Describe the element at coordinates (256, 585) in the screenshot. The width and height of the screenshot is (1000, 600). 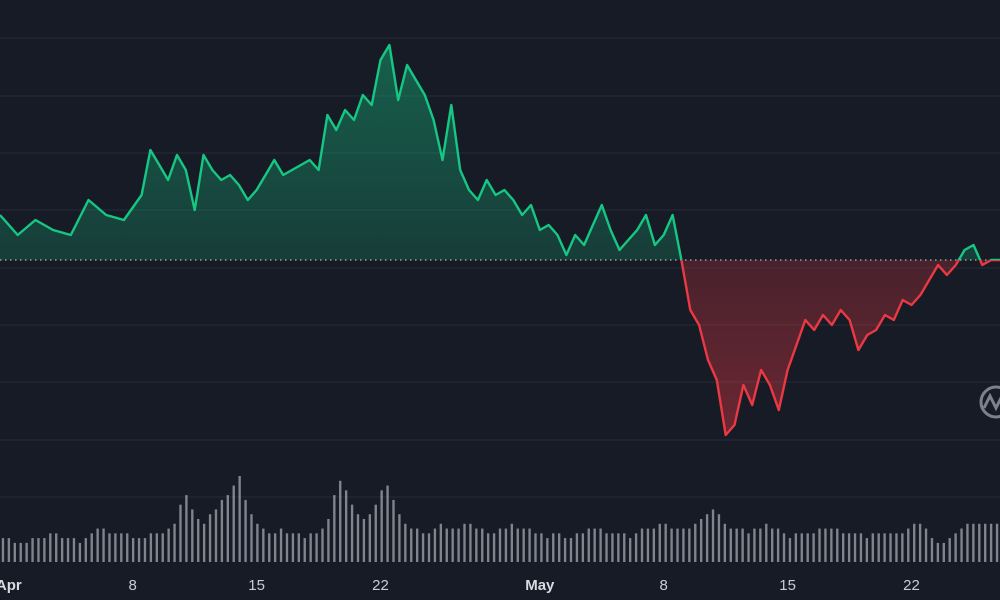
I see `x-tick-label: 15` at that location.